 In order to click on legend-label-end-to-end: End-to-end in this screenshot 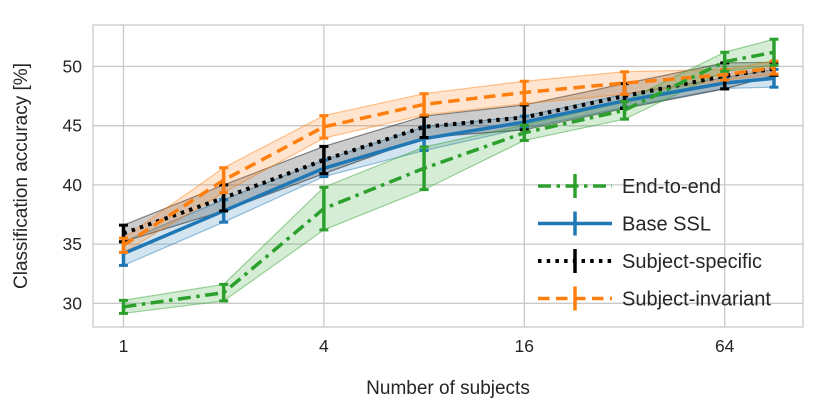, I will do `click(671, 187)`.